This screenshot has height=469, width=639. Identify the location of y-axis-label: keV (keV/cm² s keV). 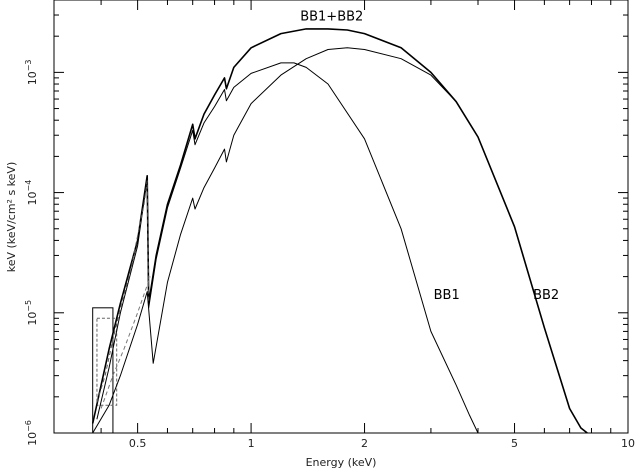
(11, 217).